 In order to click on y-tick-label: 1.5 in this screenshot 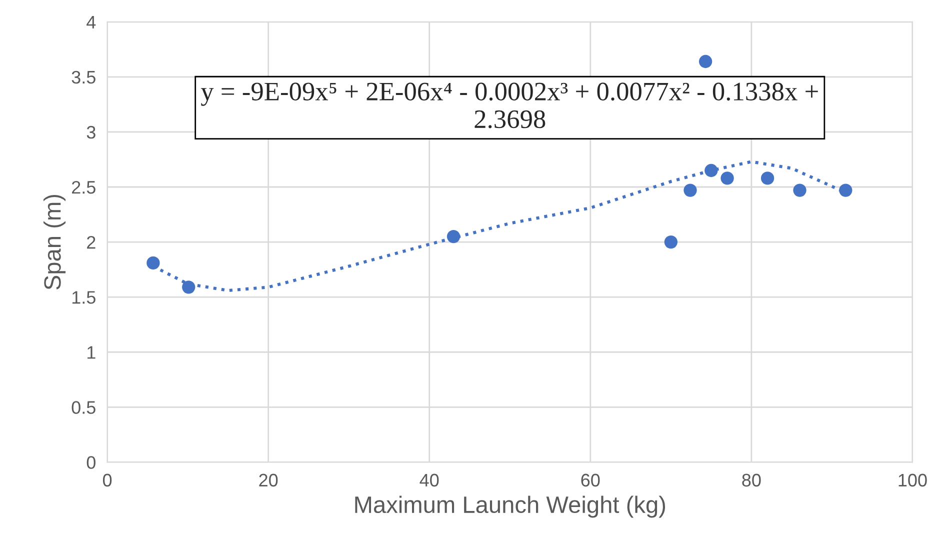, I will do `click(84, 297)`.